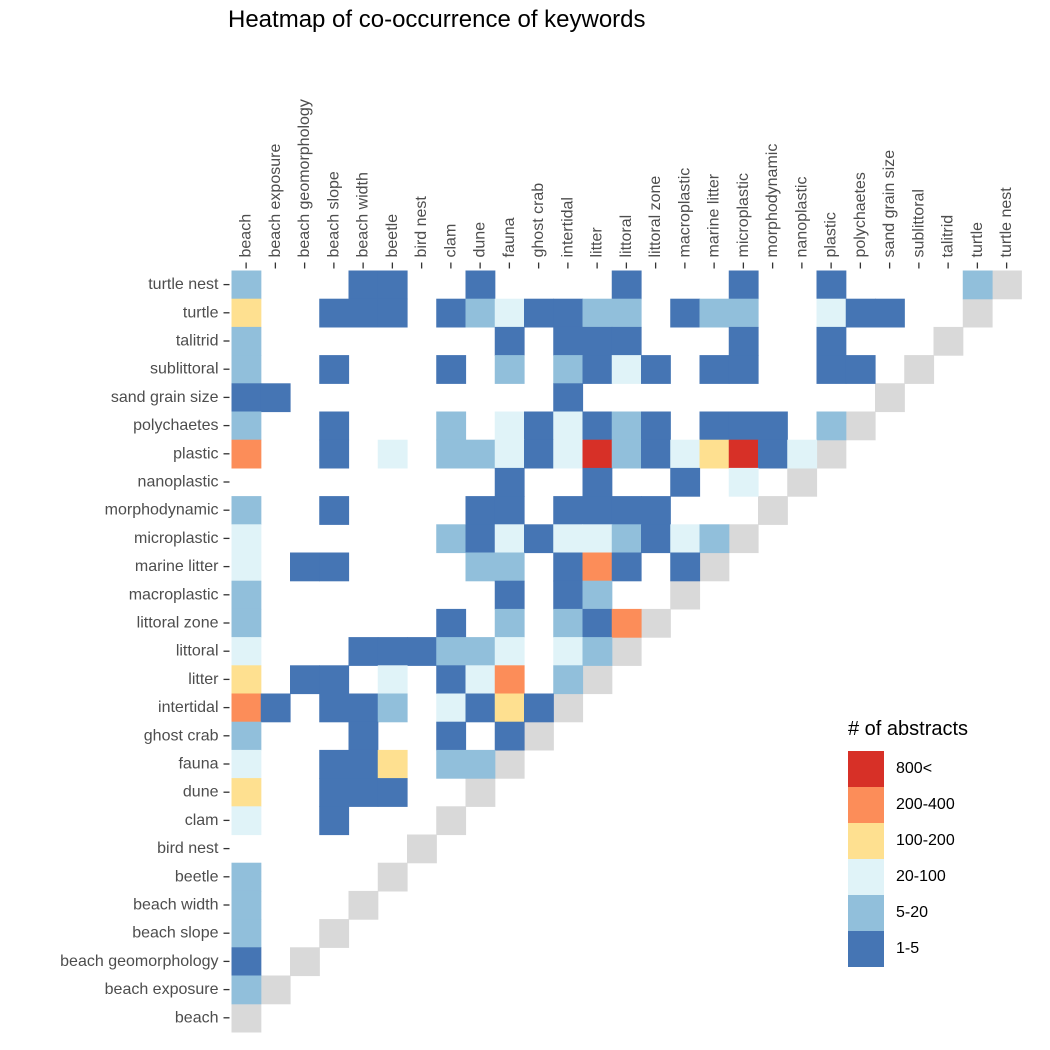 Image resolution: width=1050 pixels, height=1050 pixels. Describe the element at coordinates (743, 313) in the screenshot. I see `heatmap-cell: turtle × microplastic: 5-20` at that location.